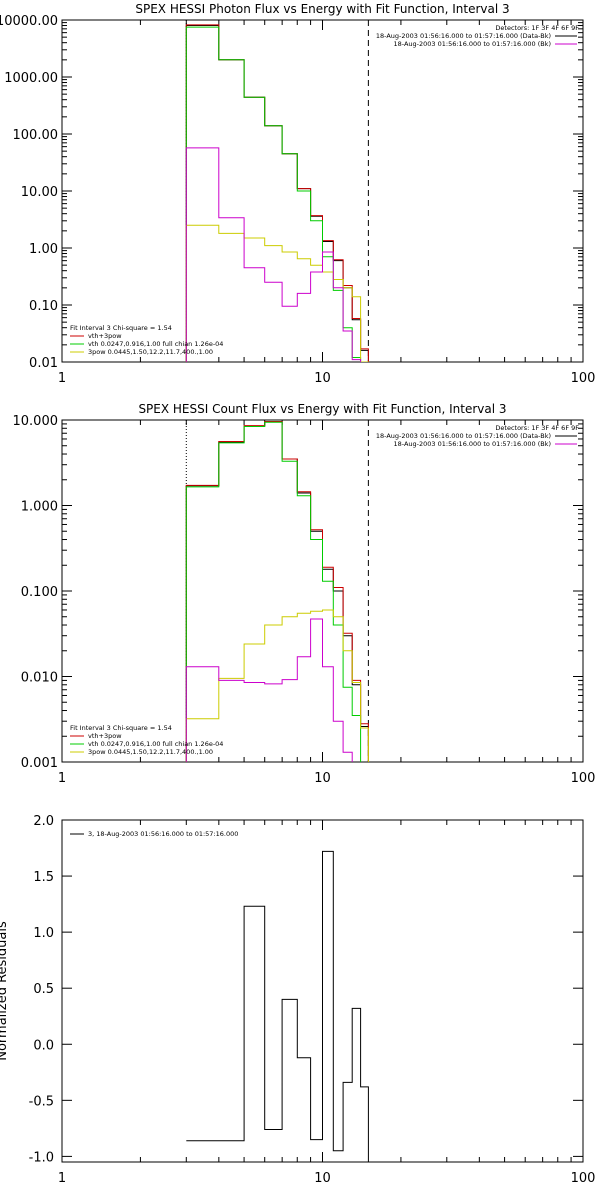 This screenshot has height=1204, width=600. I want to click on y-tick-label: 100.00, so click(36, 135).